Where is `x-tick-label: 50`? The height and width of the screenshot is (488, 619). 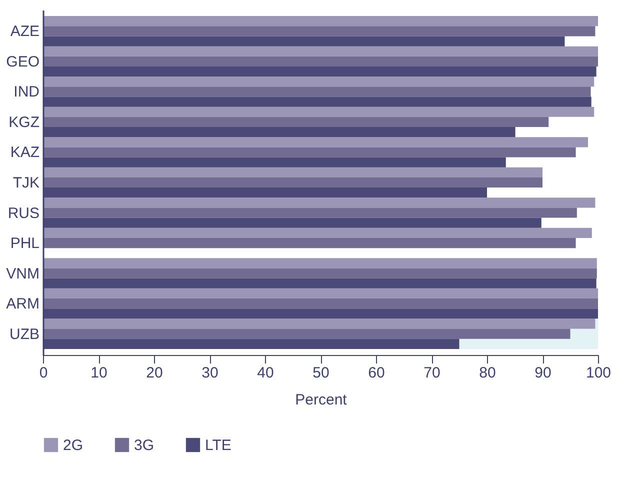
x-tick-label: 50 is located at coordinates (321, 373).